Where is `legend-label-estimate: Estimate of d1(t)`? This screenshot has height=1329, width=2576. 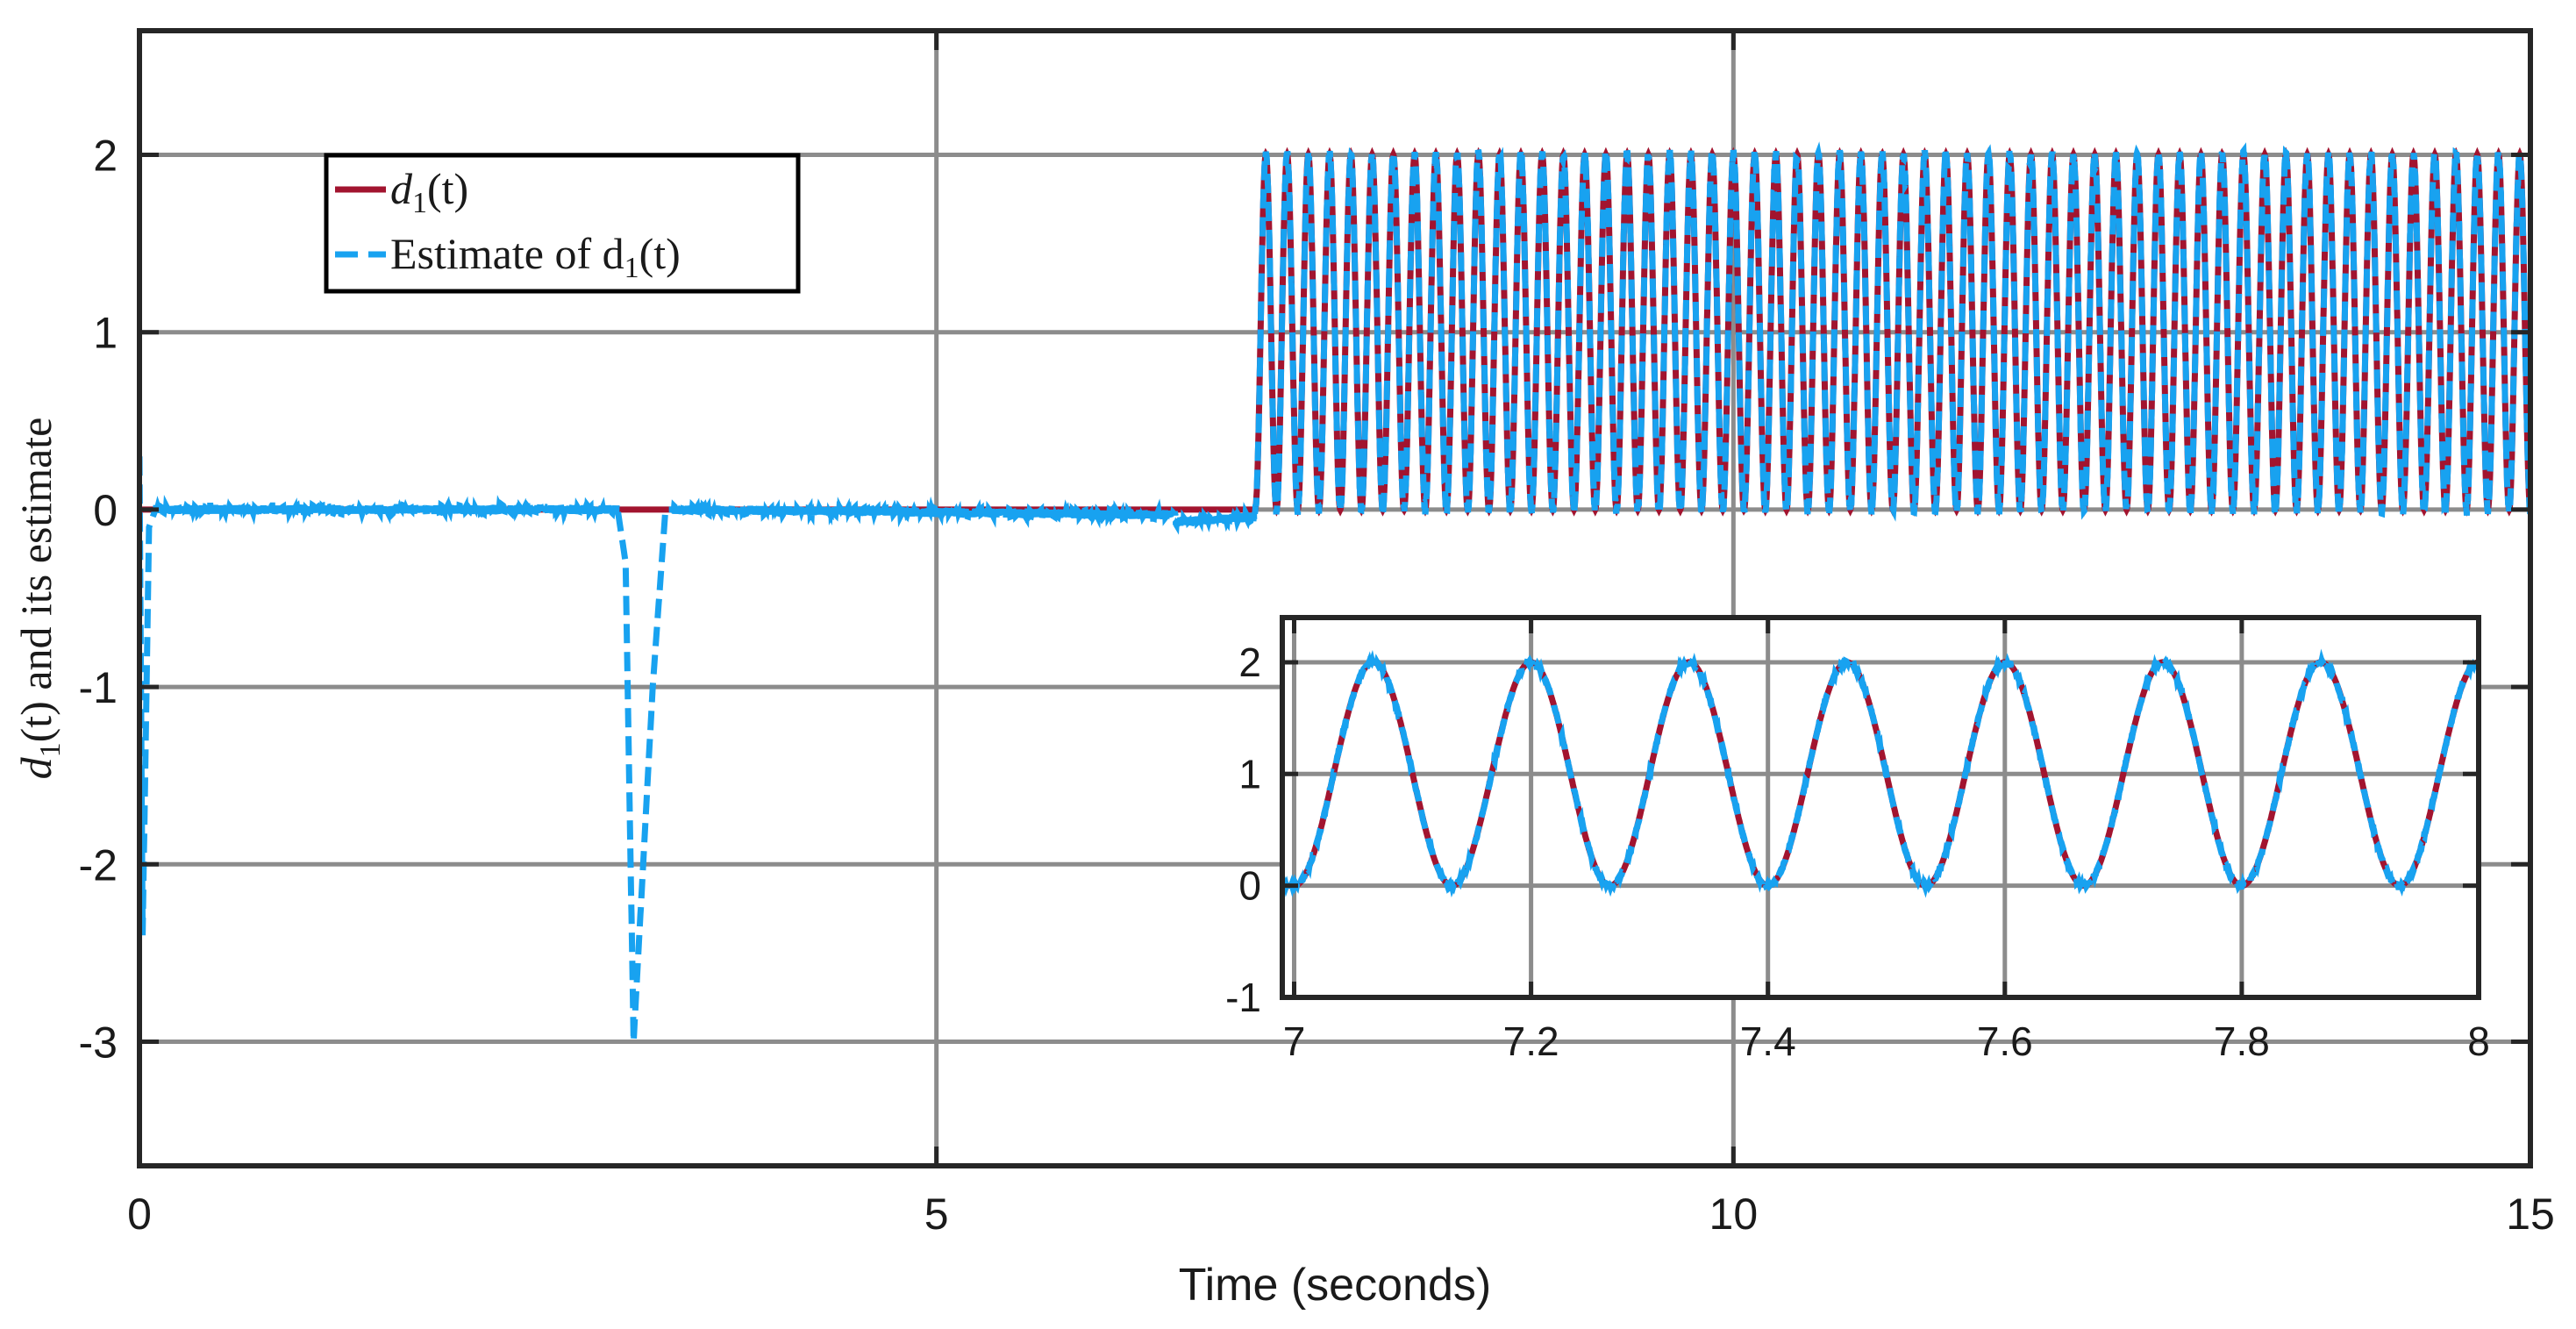 legend-label-estimate: Estimate of d1(t) is located at coordinates (535, 256).